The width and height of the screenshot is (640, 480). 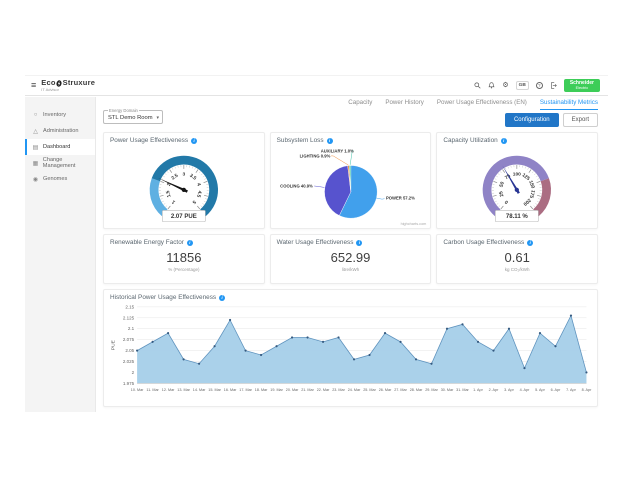 I want to click on tab-power-usage-effectiveness-en: Power Usage Effectiveness (EN), so click(x=481, y=102).